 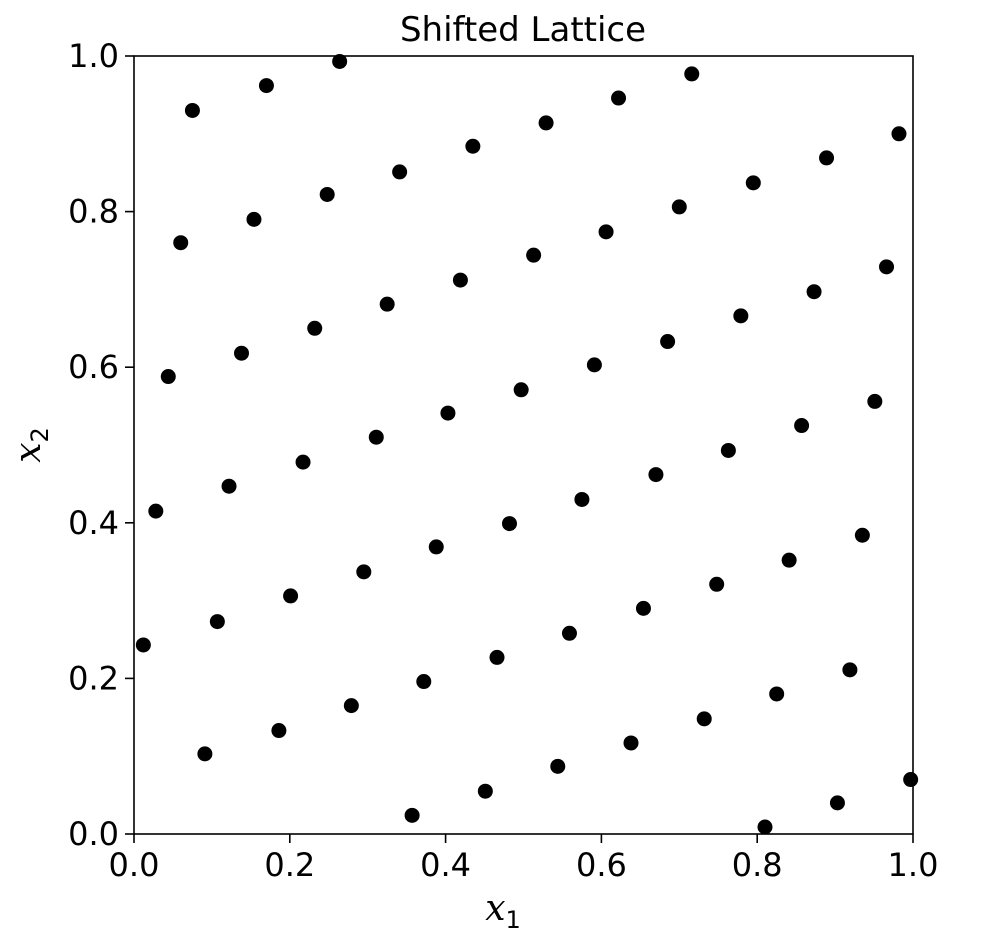 What do you see at coordinates (523, 30) in the screenshot?
I see `chart-title: Shifted Lattice` at bounding box center [523, 30].